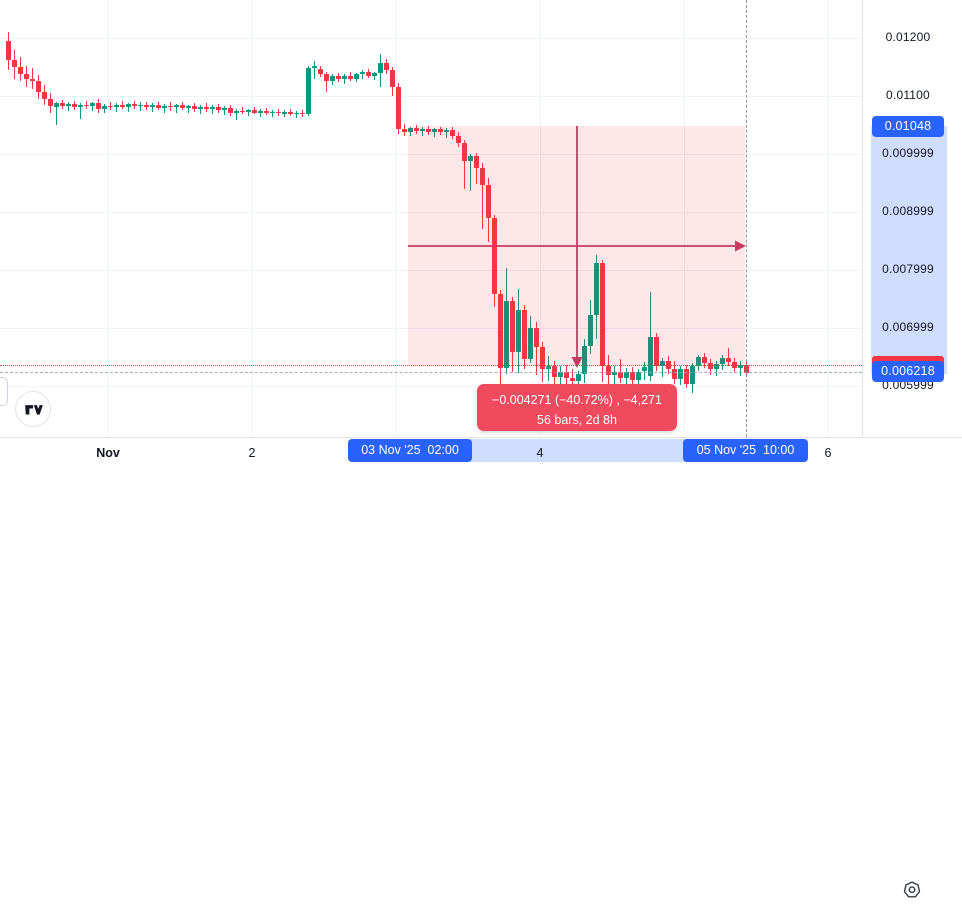 The height and width of the screenshot is (904, 962). What do you see at coordinates (540, 453) in the screenshot?
I see `time-axis-label: 4` at bounding box center [540, 453].